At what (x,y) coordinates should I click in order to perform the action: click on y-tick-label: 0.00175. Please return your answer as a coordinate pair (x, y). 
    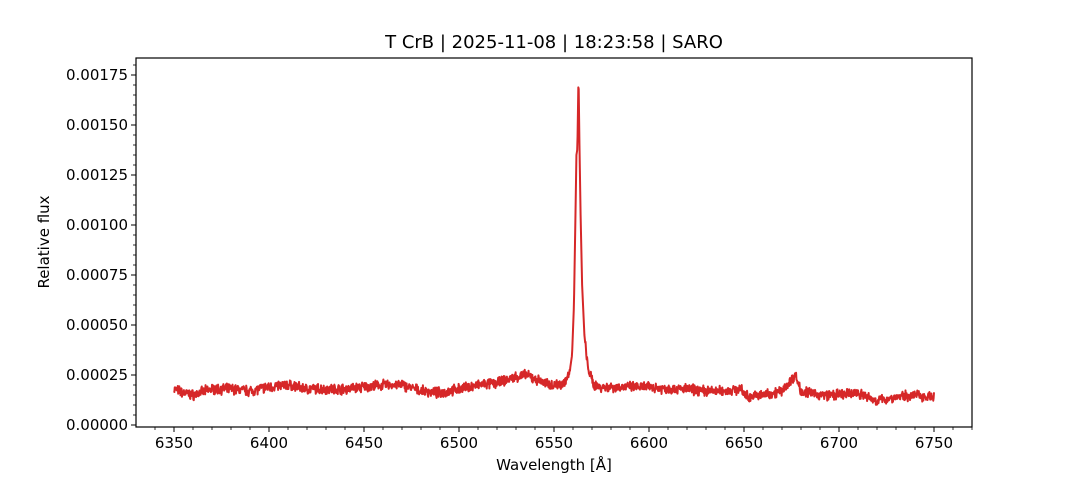
    Looking at the image, I should click on (97, 75).